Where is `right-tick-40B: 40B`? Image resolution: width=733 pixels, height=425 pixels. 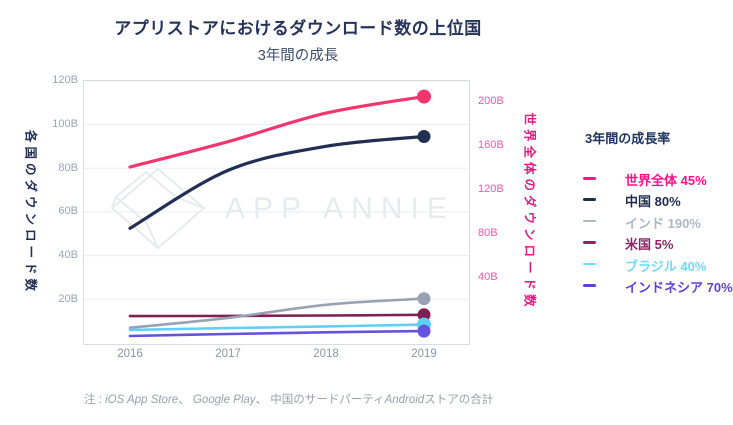 right-tick-40B: 40B is located at coordinates (488, 276).